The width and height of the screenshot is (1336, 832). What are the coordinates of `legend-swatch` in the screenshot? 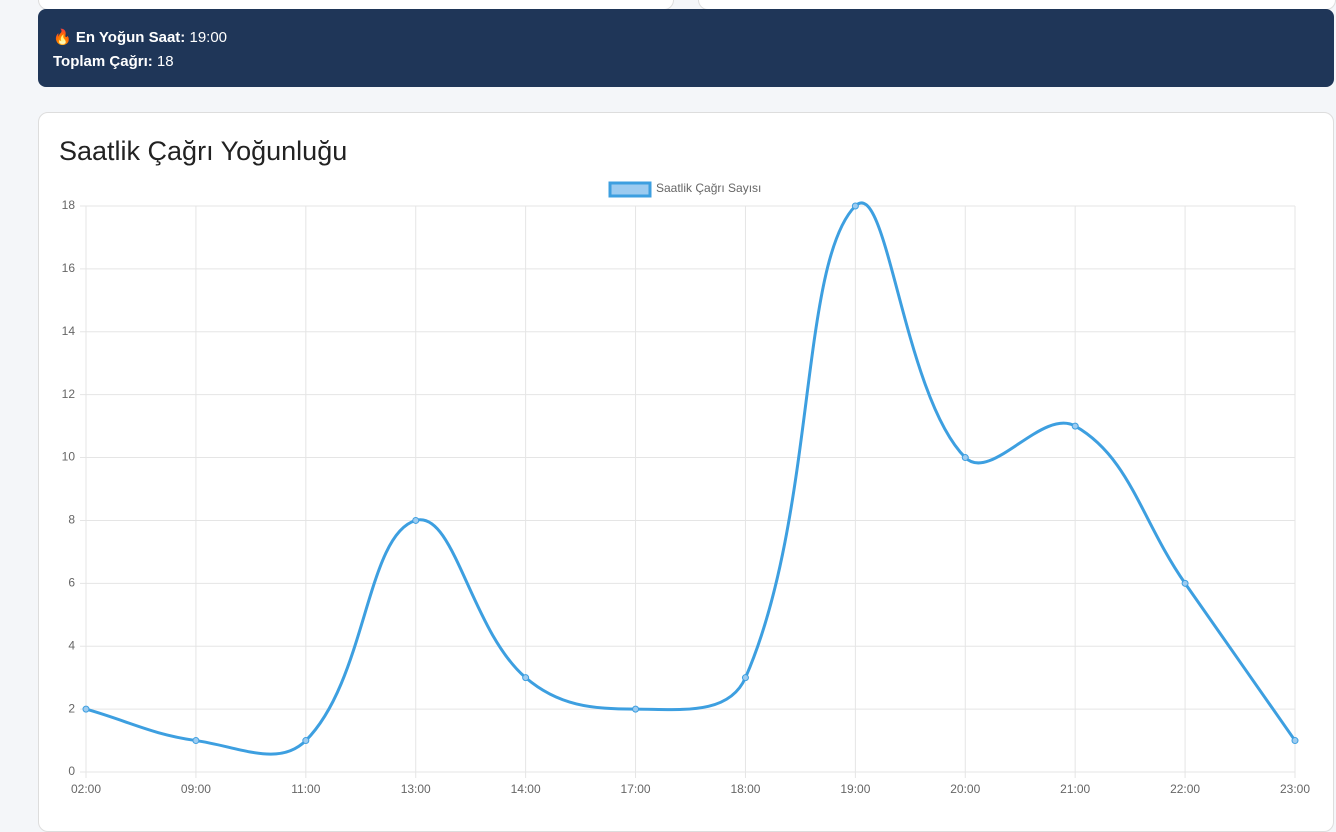 It's located at (630, 189).